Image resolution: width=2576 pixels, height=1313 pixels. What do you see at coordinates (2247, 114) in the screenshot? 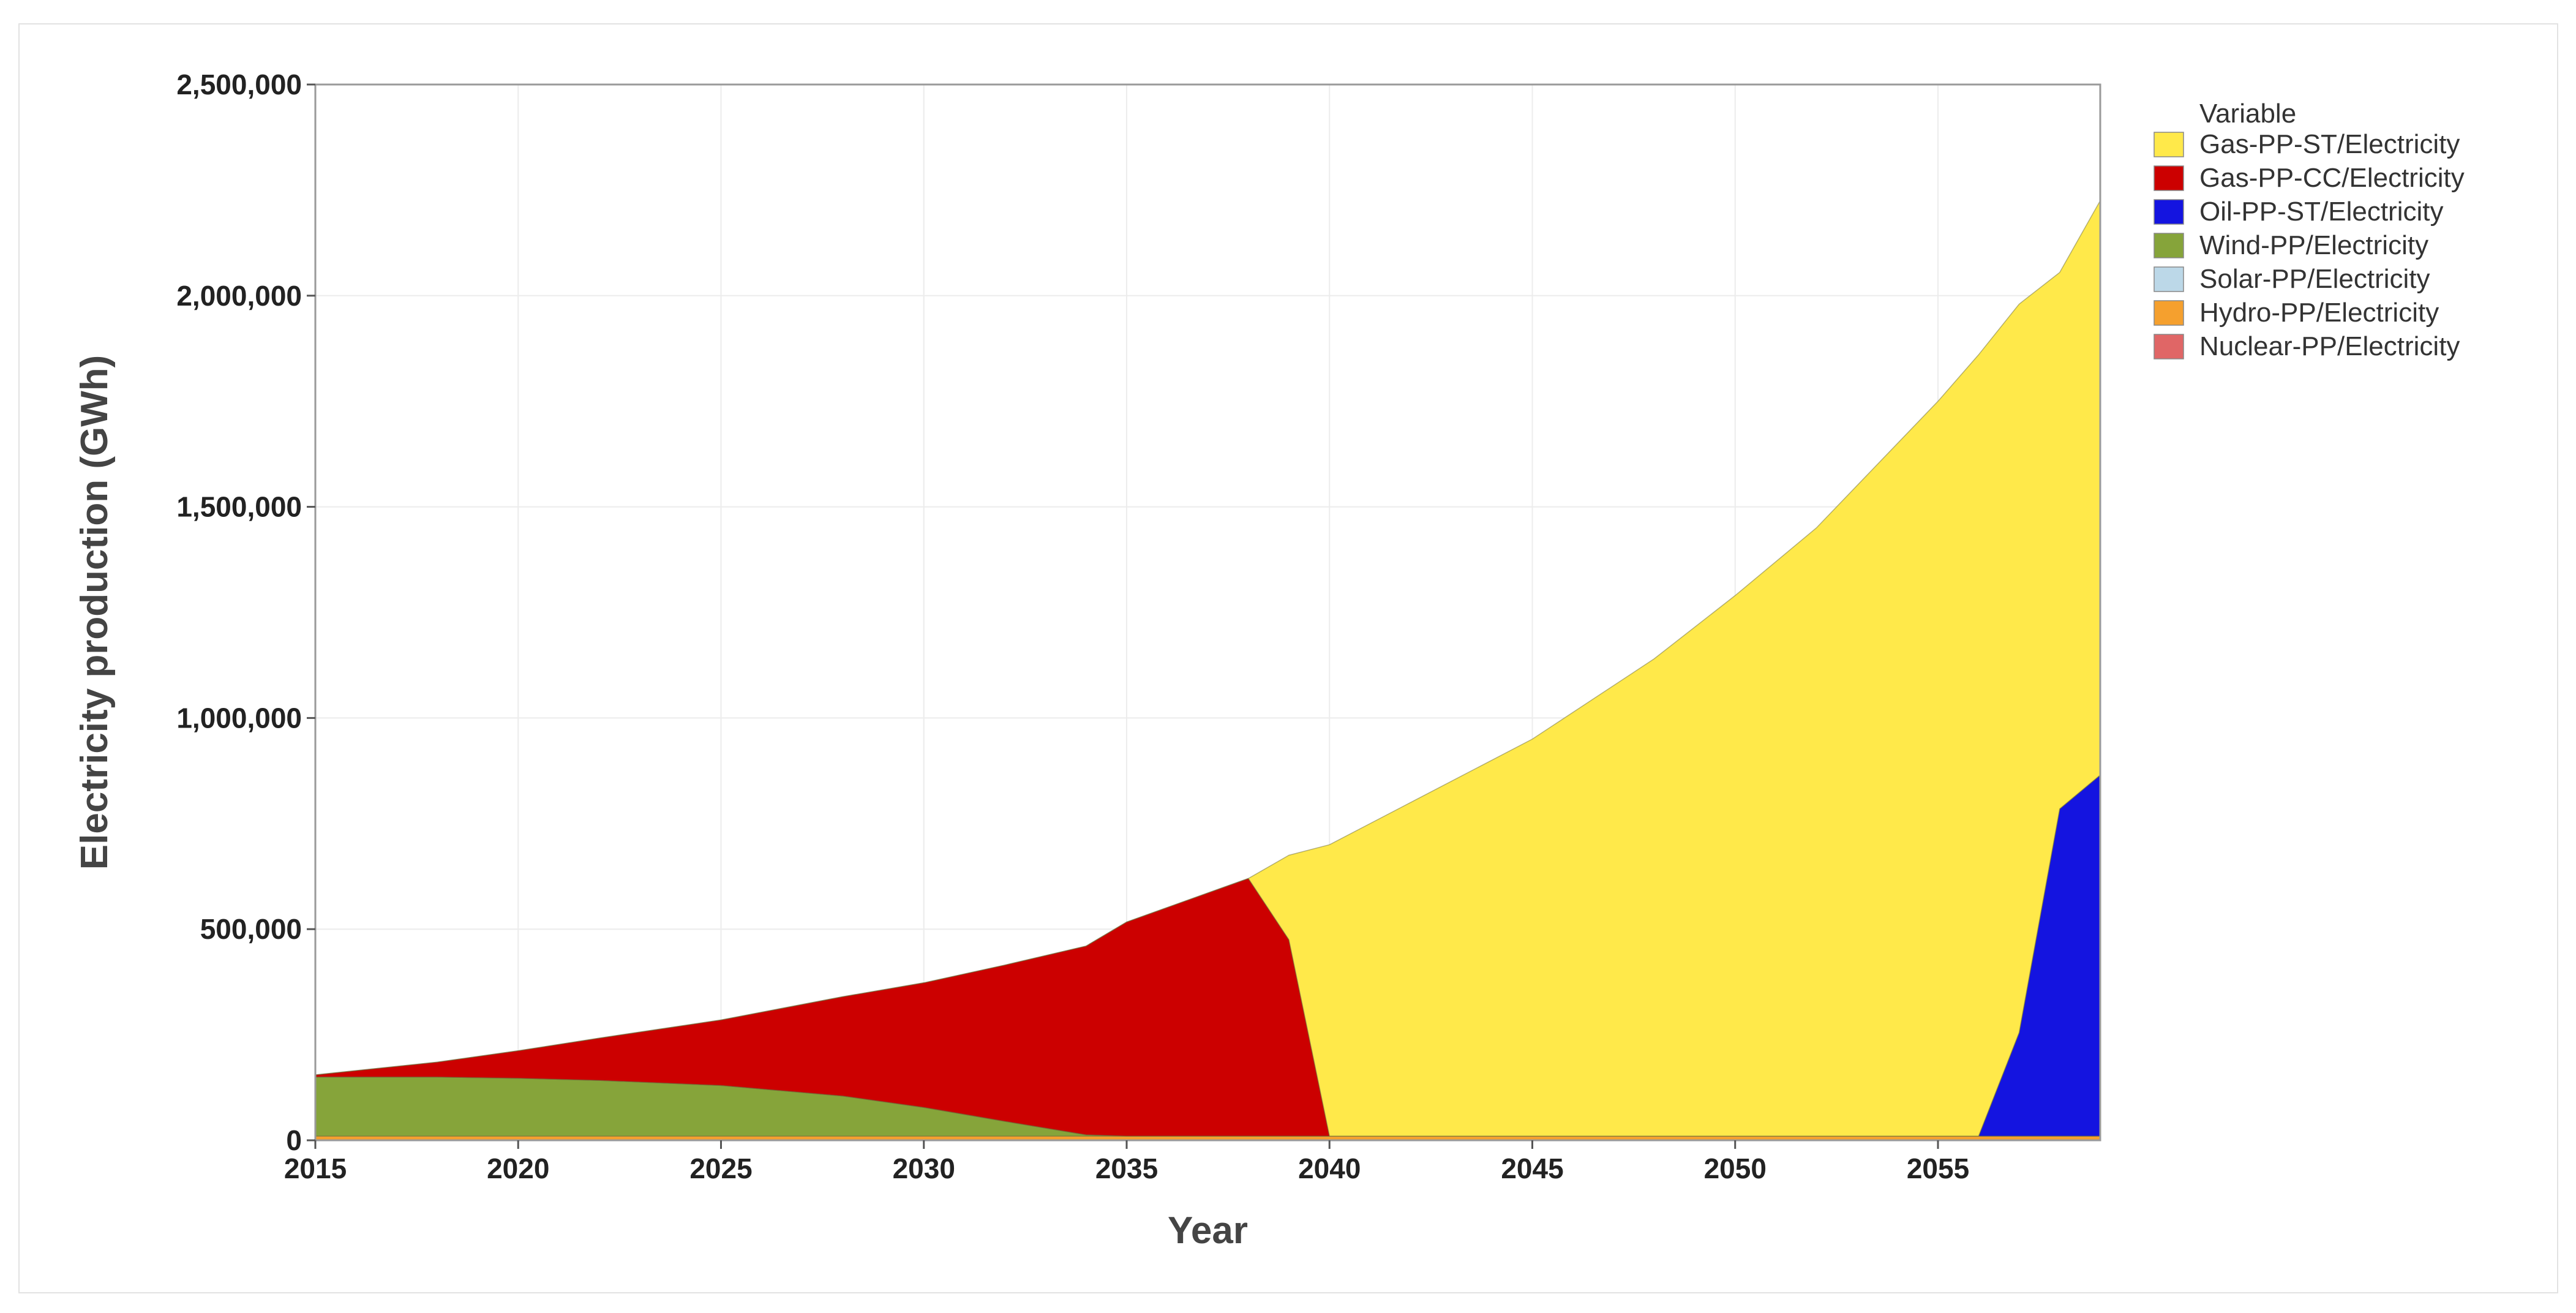
I see `legend-title: Variable` at bounding box center [2247, 114].